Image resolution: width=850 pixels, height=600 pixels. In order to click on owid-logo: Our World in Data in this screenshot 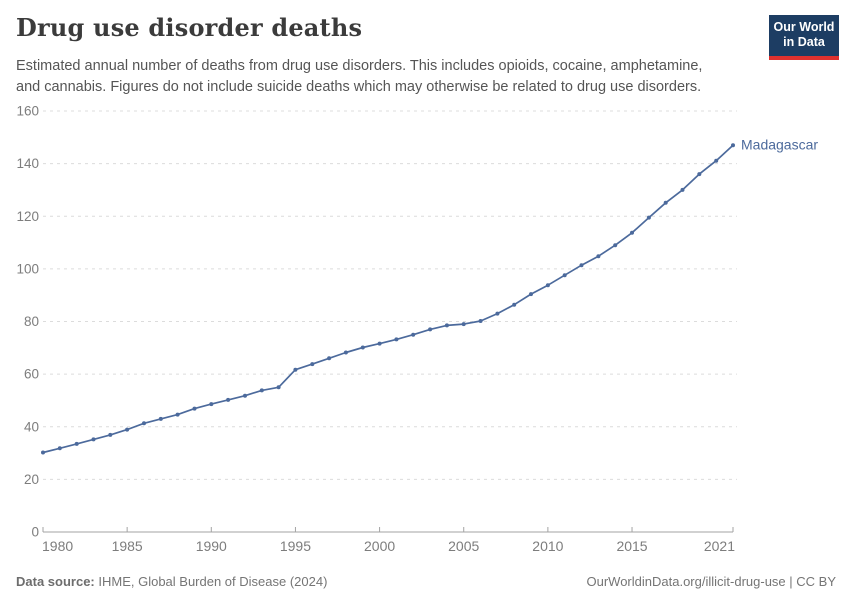, I will do `click(804, 37)`.